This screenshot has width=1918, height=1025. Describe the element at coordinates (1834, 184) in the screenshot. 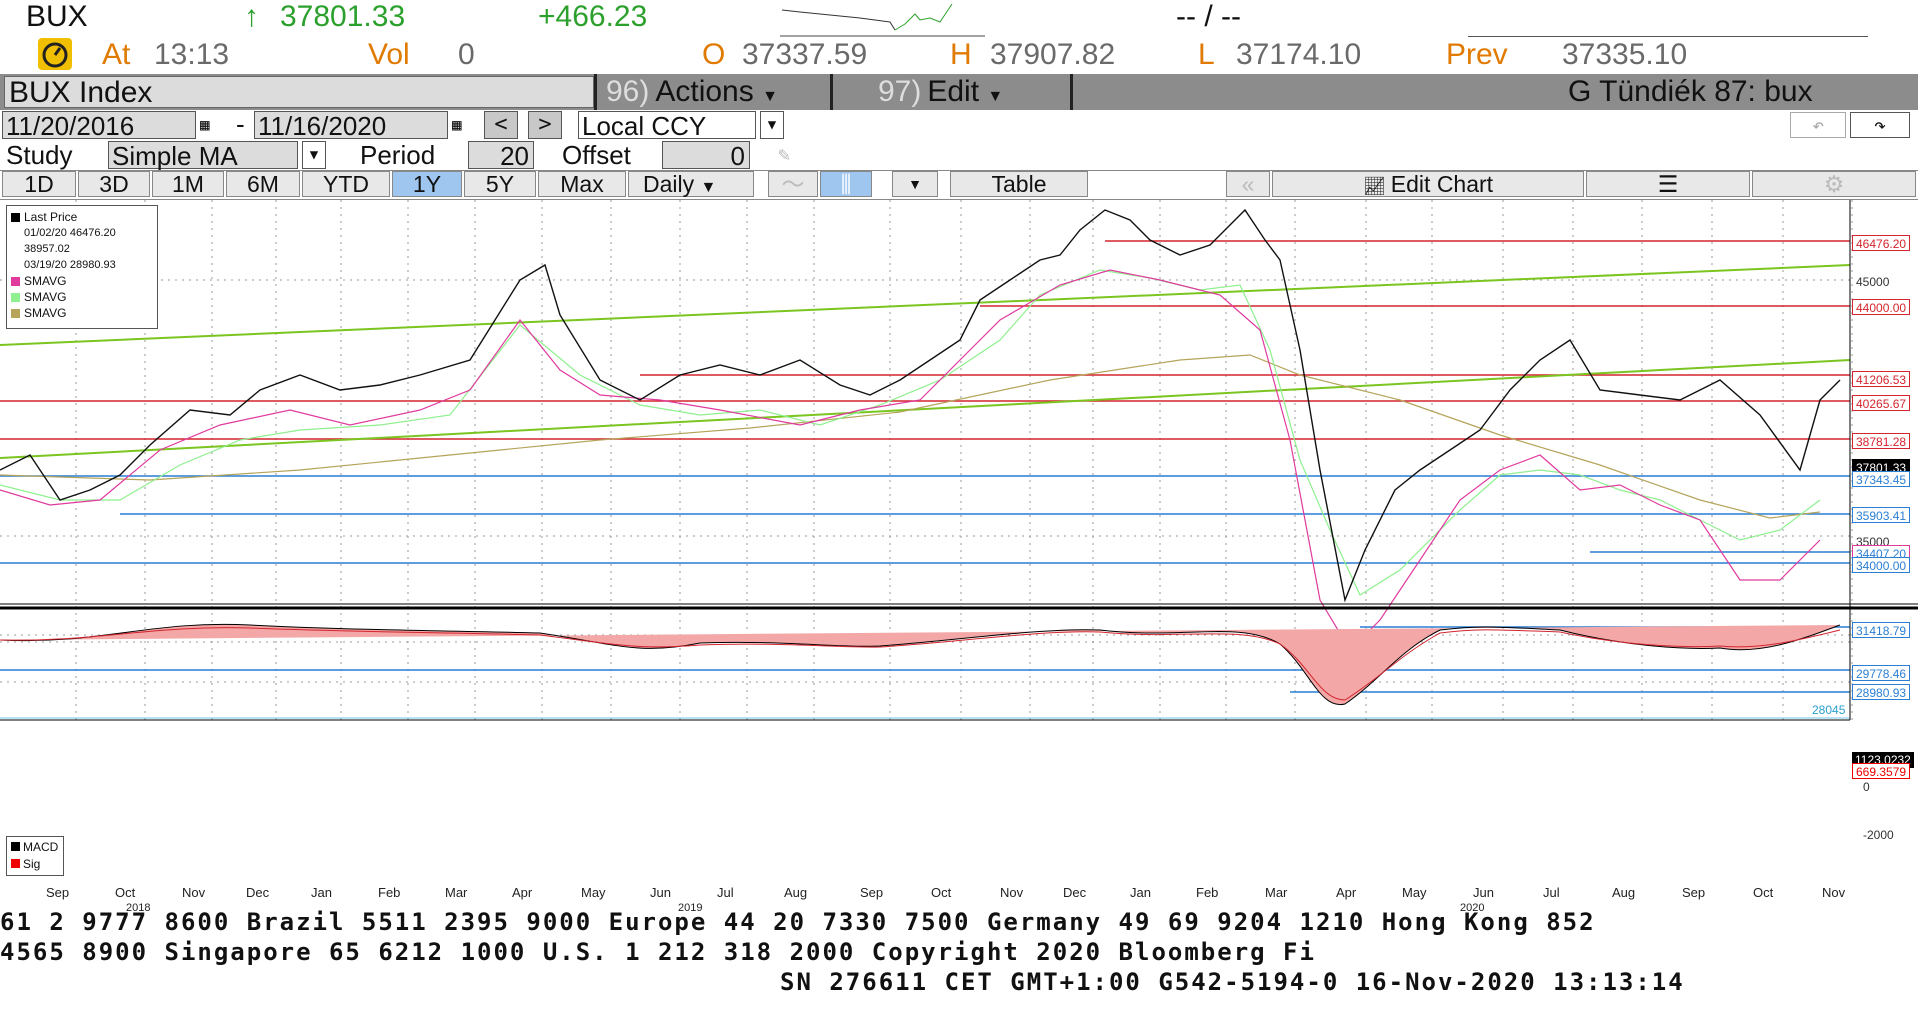

I see `gear-icon: ⚙` at that location.